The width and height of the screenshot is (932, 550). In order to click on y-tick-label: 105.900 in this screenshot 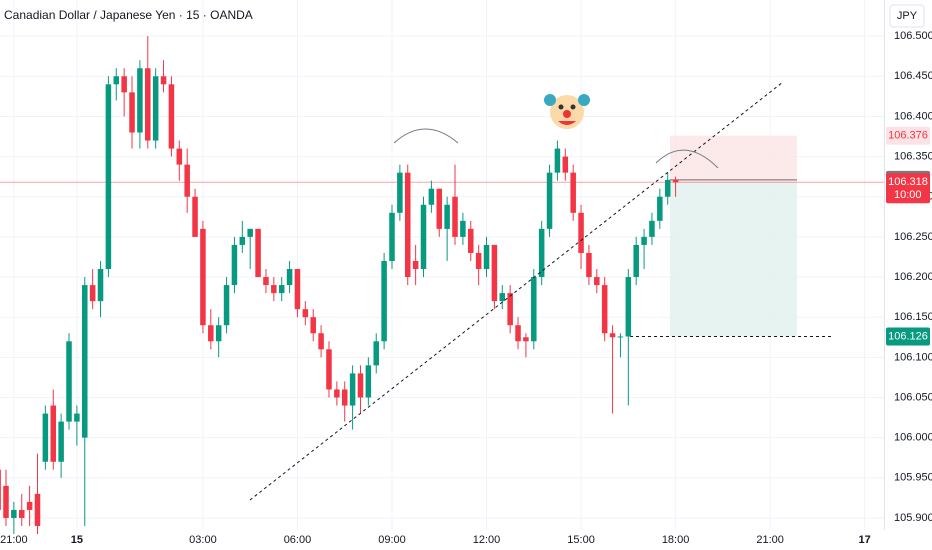, I will do `click(913, 518)`.